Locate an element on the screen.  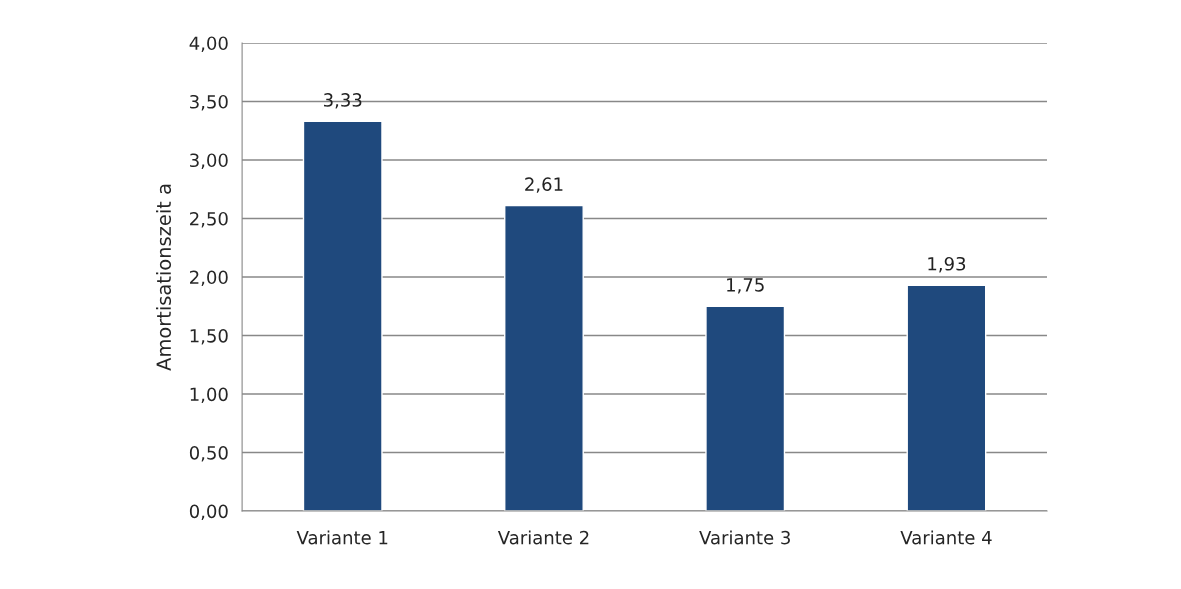
y-tick-label: 3,00 is located at coordinates (209, 161).